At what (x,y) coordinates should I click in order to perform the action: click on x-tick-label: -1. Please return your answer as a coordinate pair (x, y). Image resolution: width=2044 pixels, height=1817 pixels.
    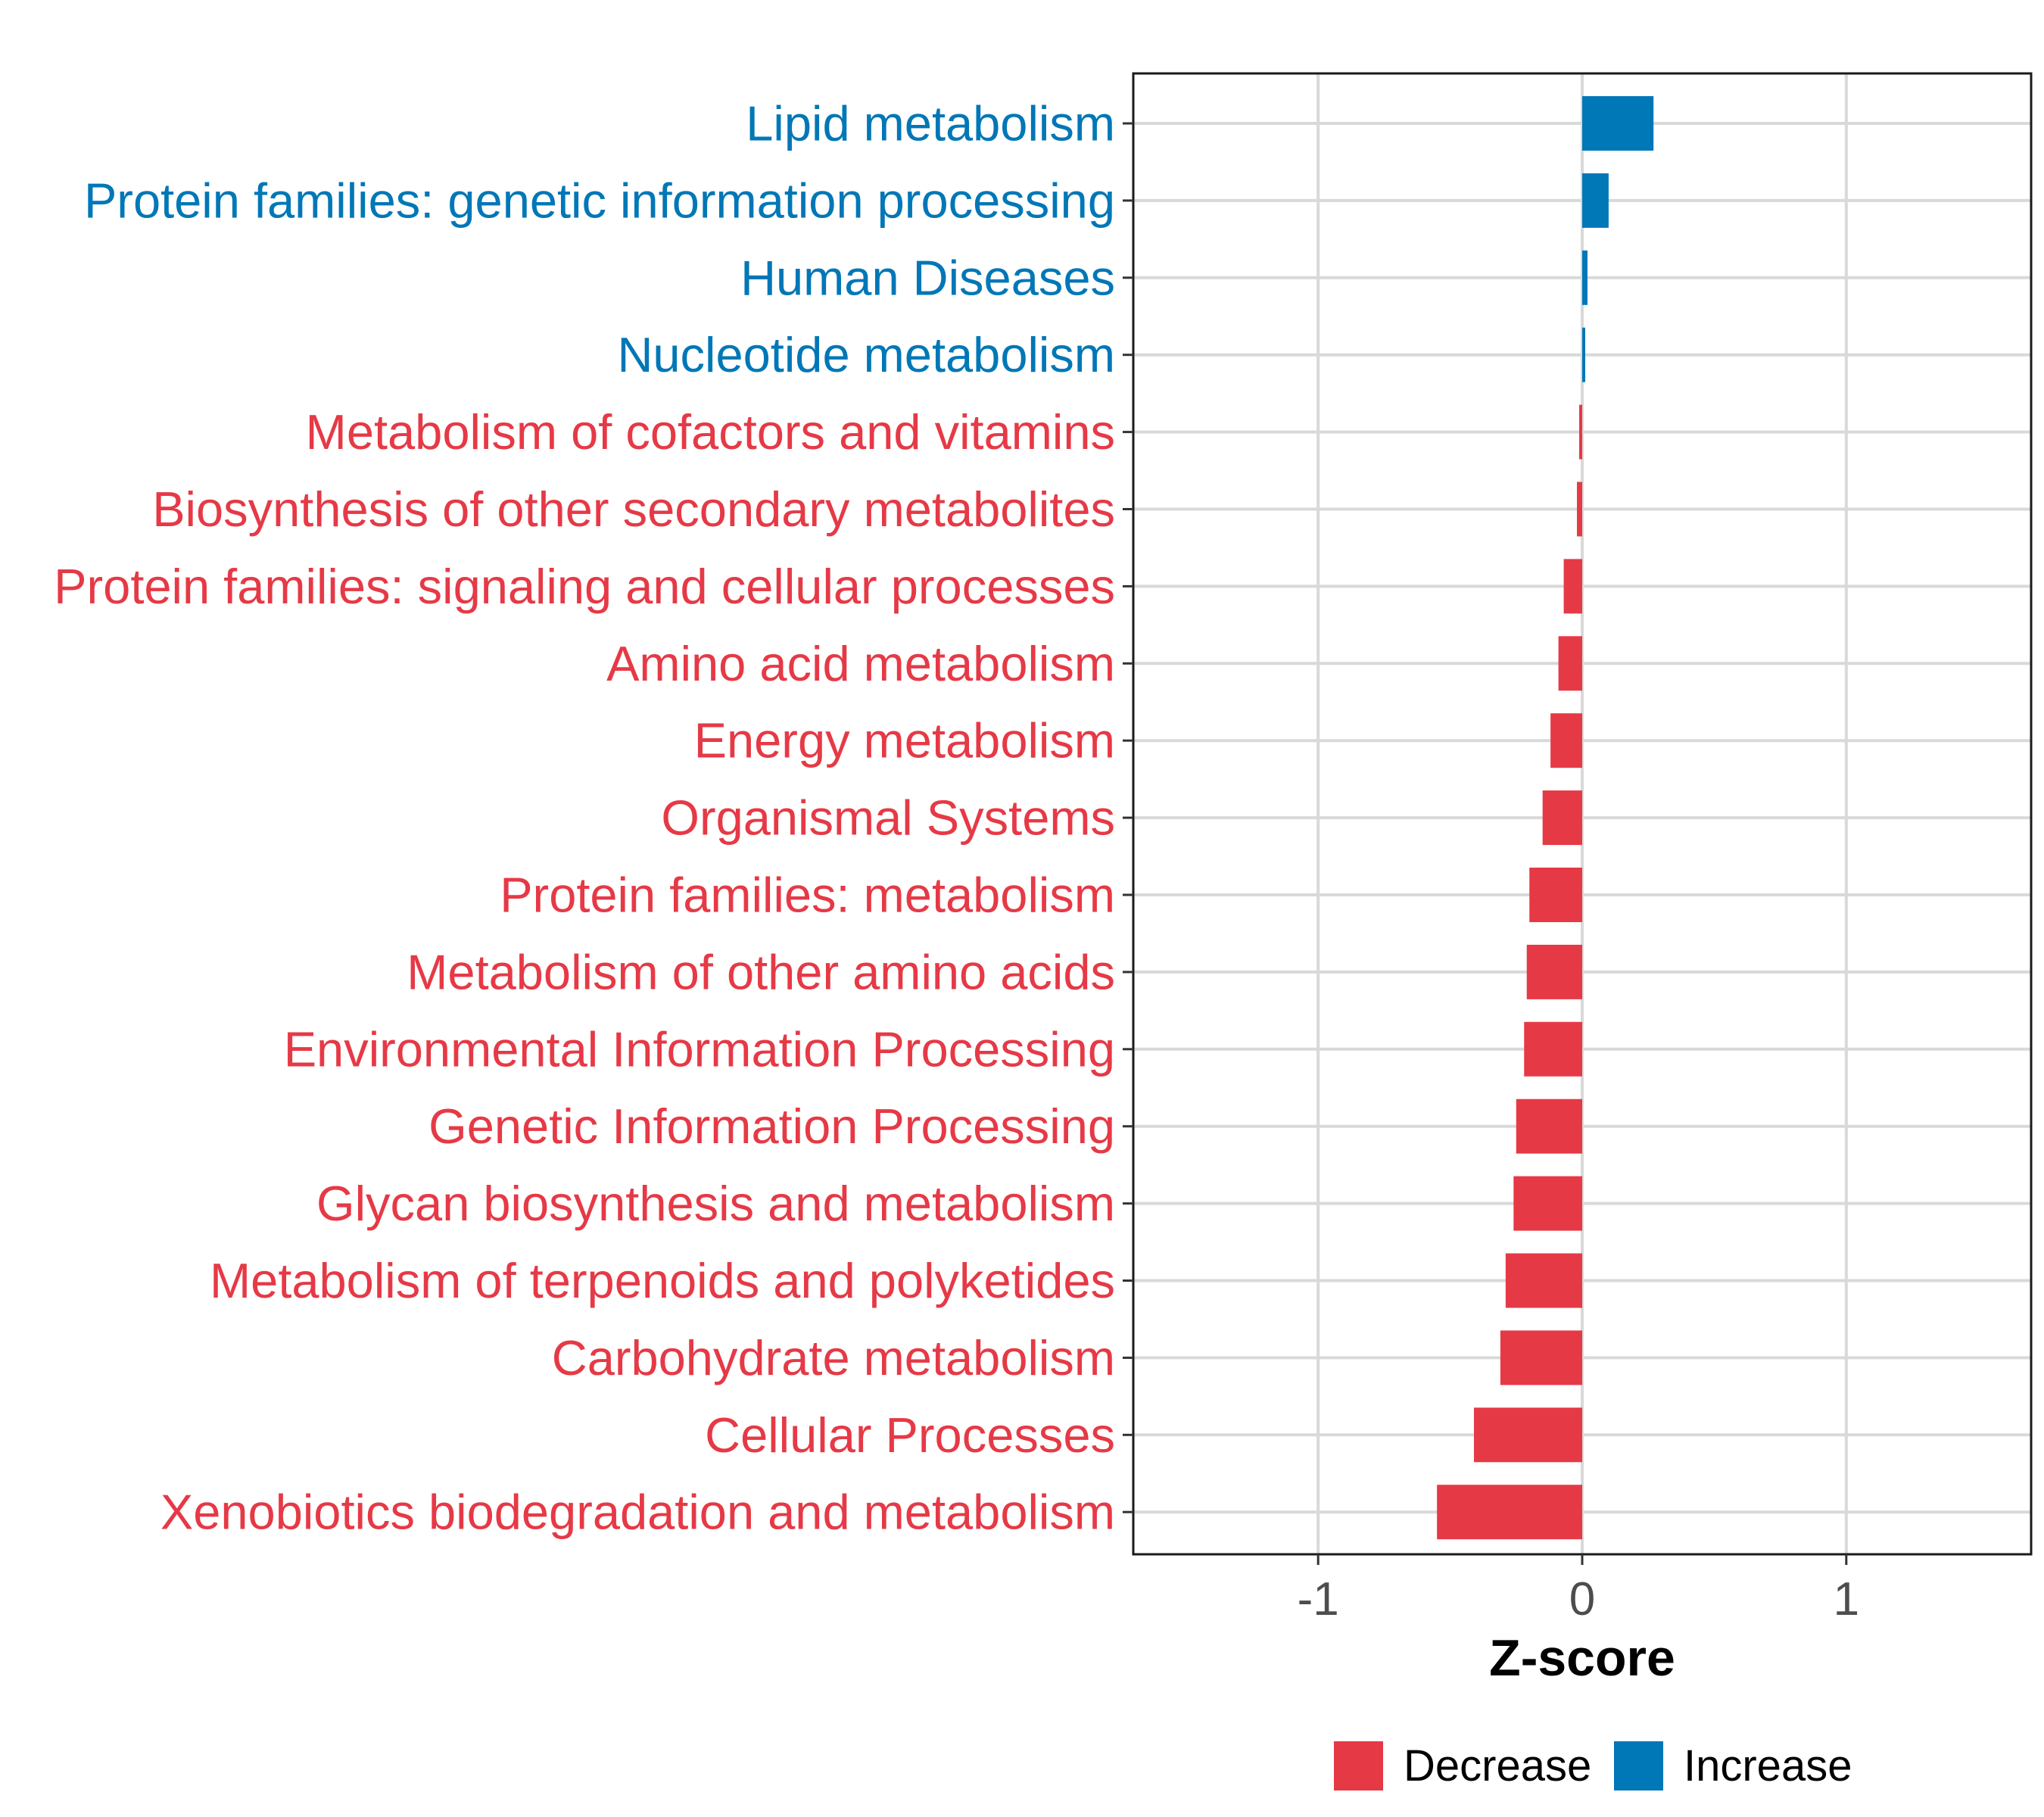
    Looking at the image, I should click on (1318, 1599).